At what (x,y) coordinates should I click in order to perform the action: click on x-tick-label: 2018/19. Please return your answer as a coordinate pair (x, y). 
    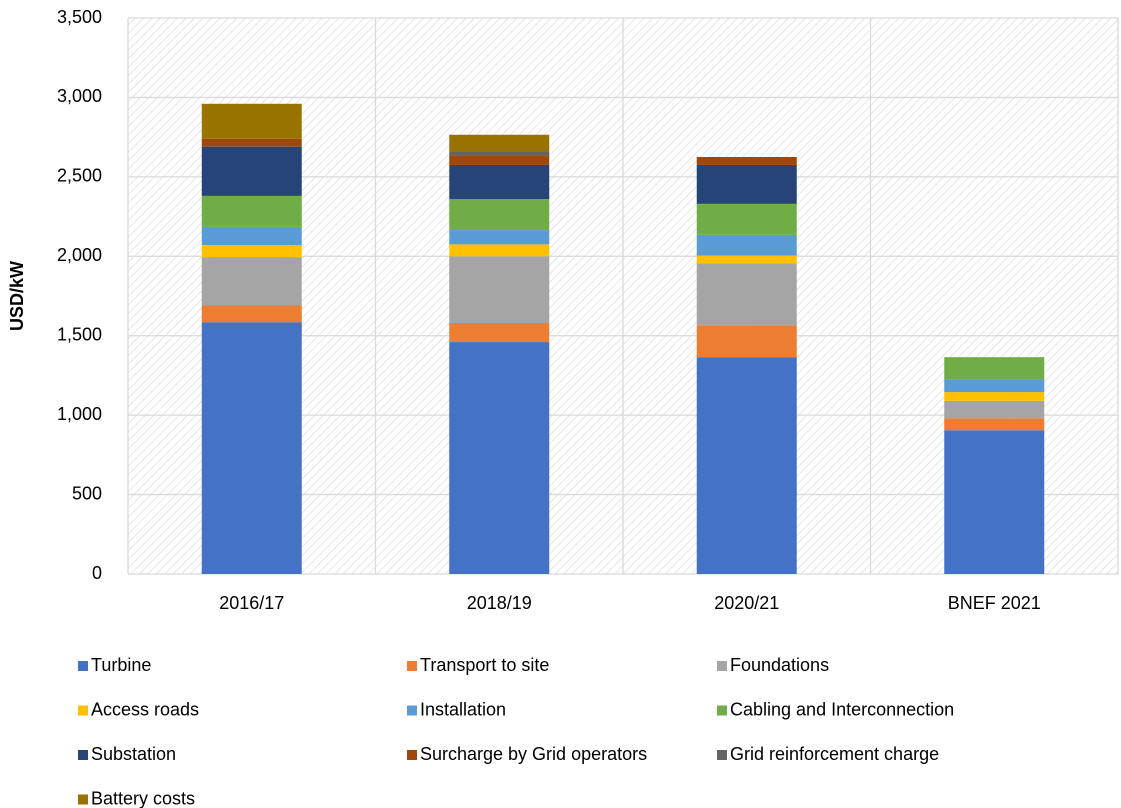
    Looking at the image, I should click on (499, 603).